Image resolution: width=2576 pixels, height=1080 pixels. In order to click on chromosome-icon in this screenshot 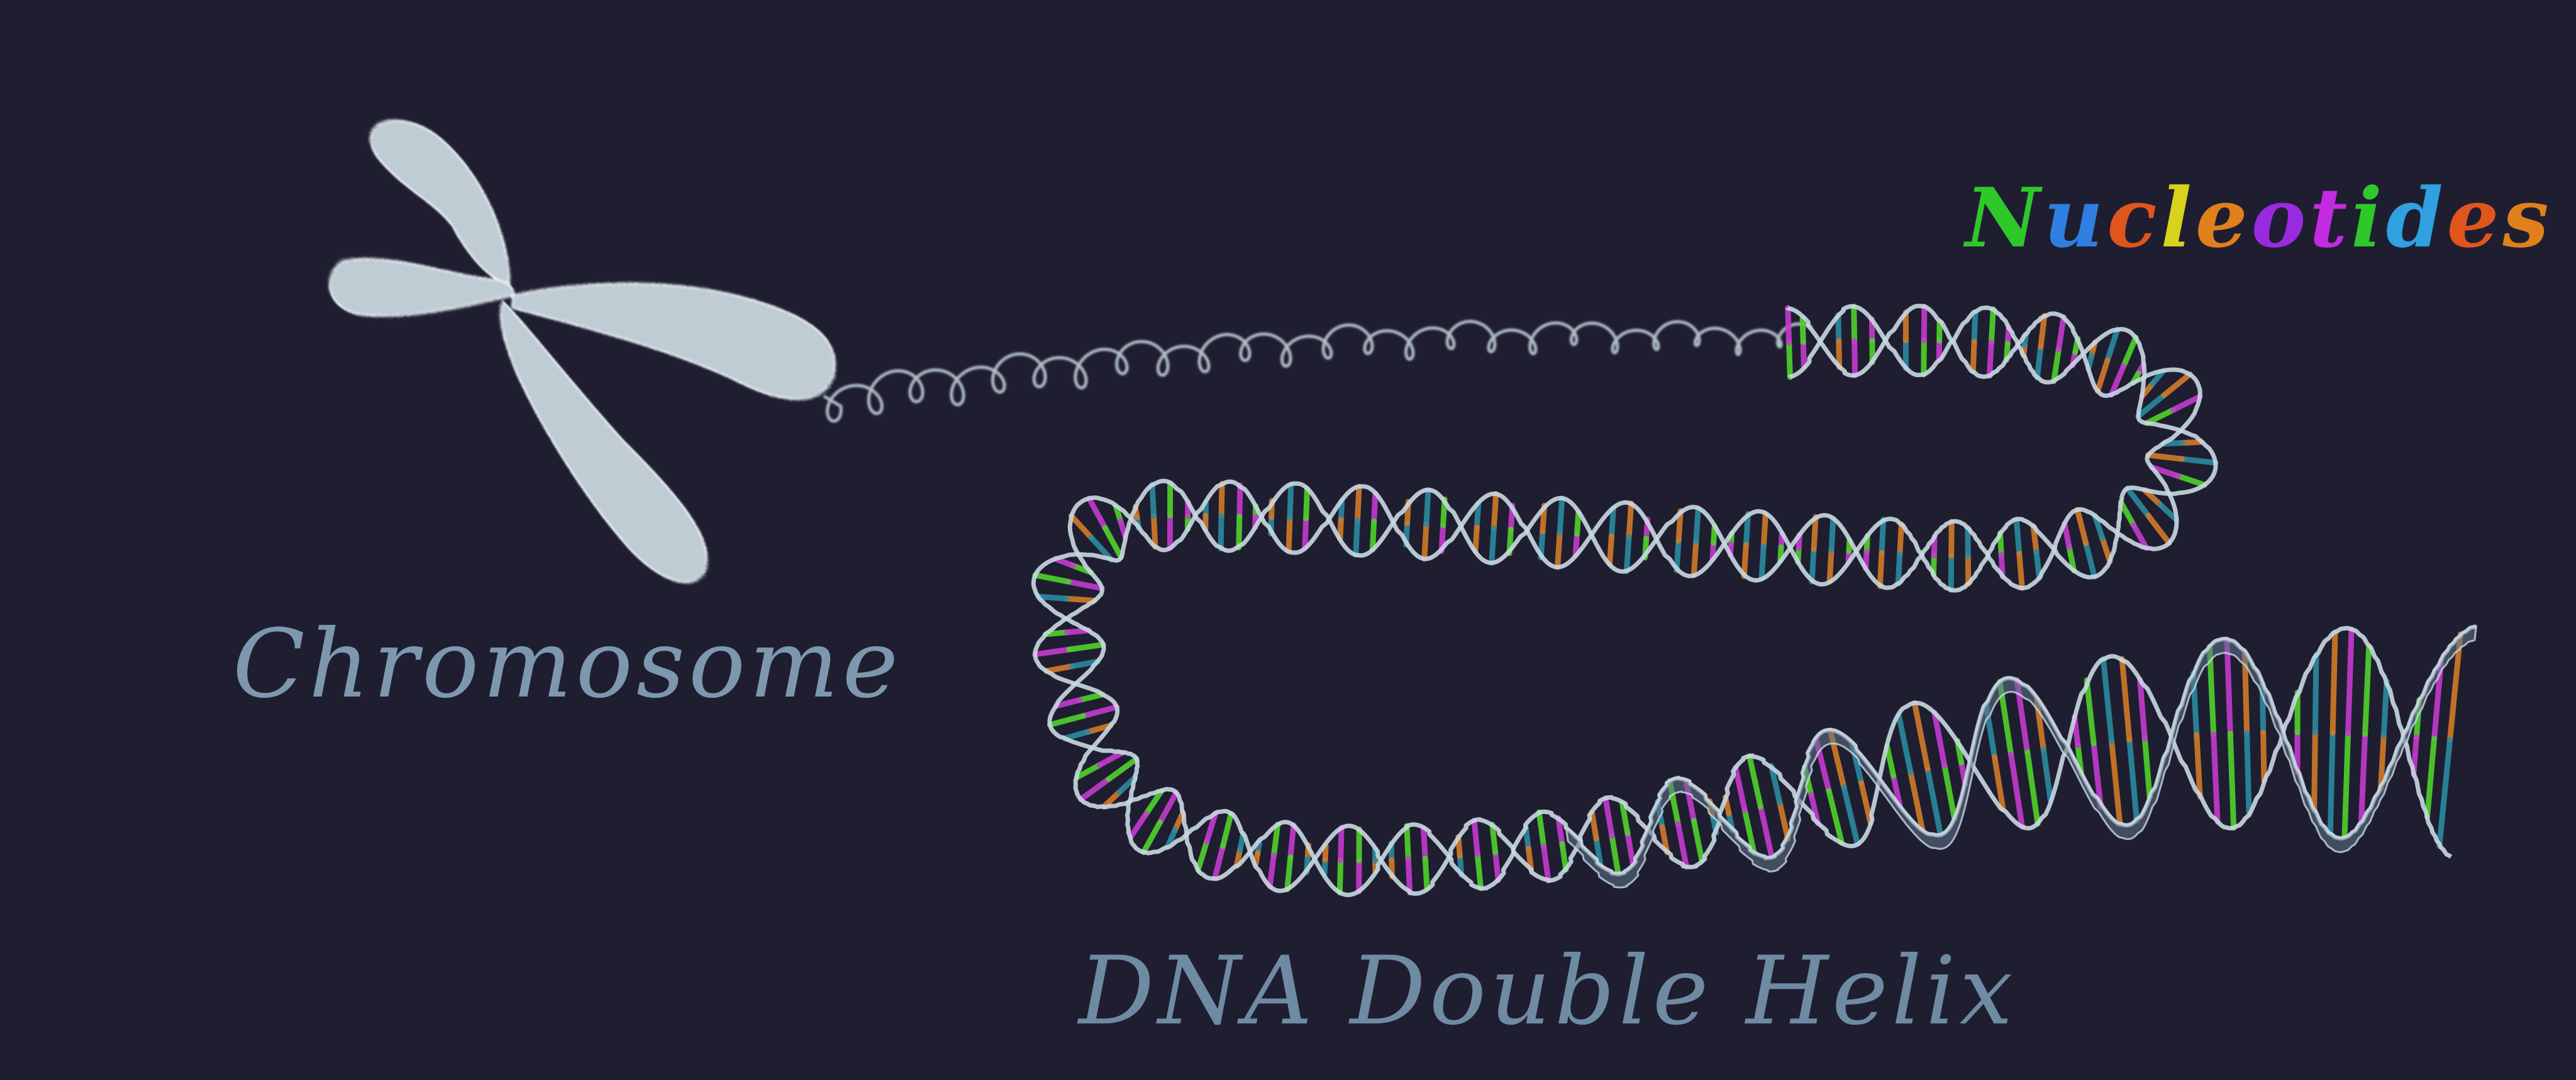, I will do `click(582, 352)`.